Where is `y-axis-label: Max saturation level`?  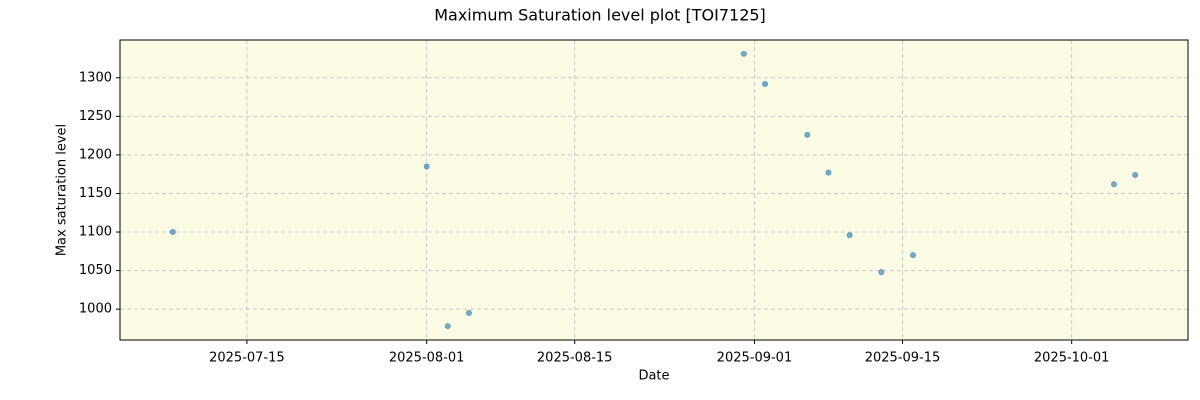
y-axis-label: Max saturation level is located at coordinates (62, 190).